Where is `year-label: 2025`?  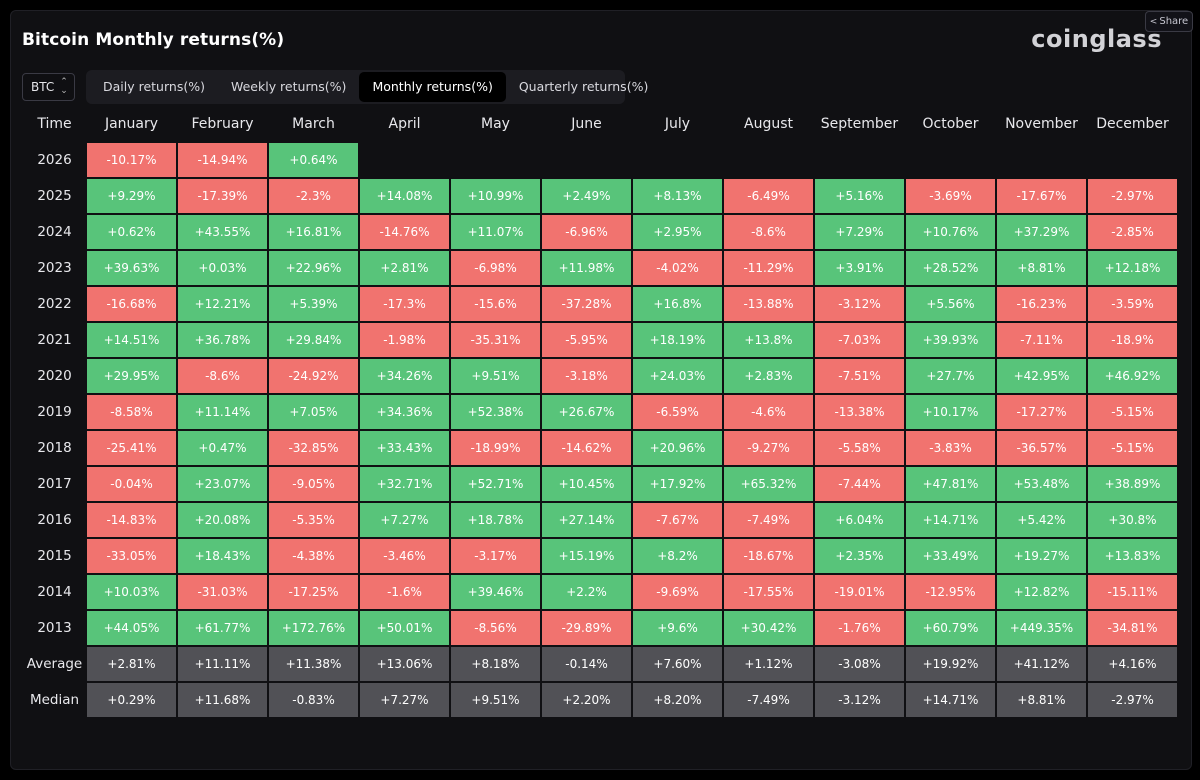 year-label: 2025 is located at coordinates (54, 196).